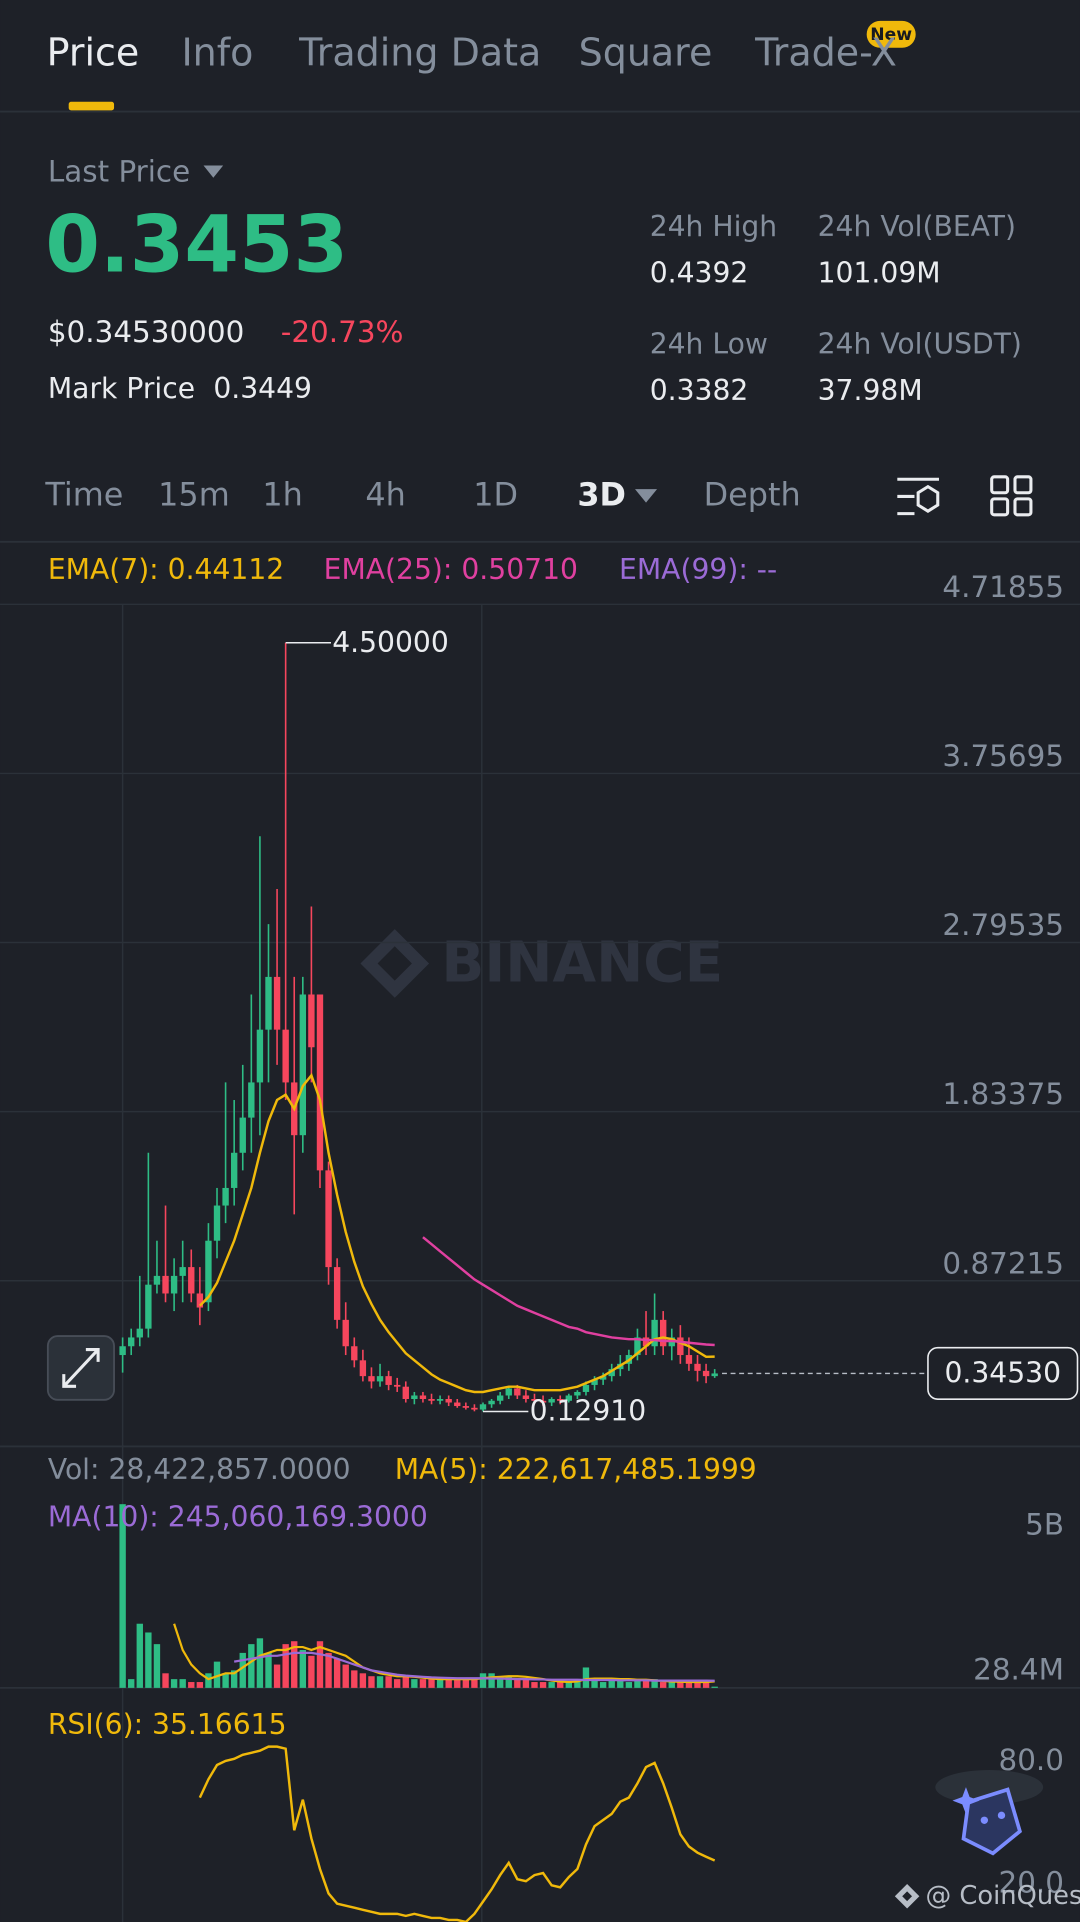  What do you see at coordinates (907, 1896) in the screenshot?
I see `credit-logo` at bounding box center [907, 1896].